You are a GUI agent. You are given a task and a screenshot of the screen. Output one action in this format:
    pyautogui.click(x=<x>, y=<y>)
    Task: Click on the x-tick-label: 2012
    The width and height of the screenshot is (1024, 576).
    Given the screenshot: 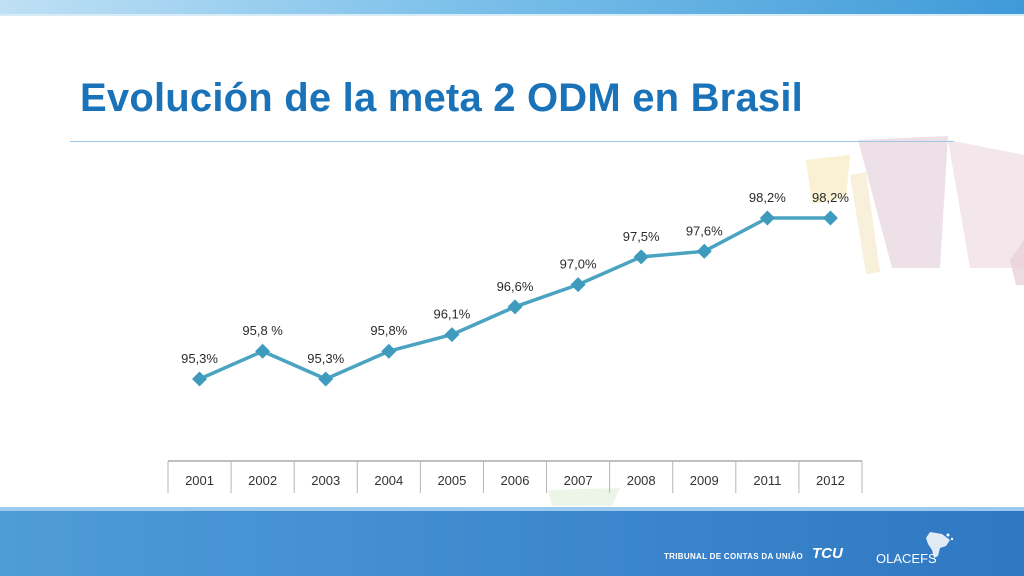 What is the action you would take?
    pyautogui.click(x=830, y=480)
    